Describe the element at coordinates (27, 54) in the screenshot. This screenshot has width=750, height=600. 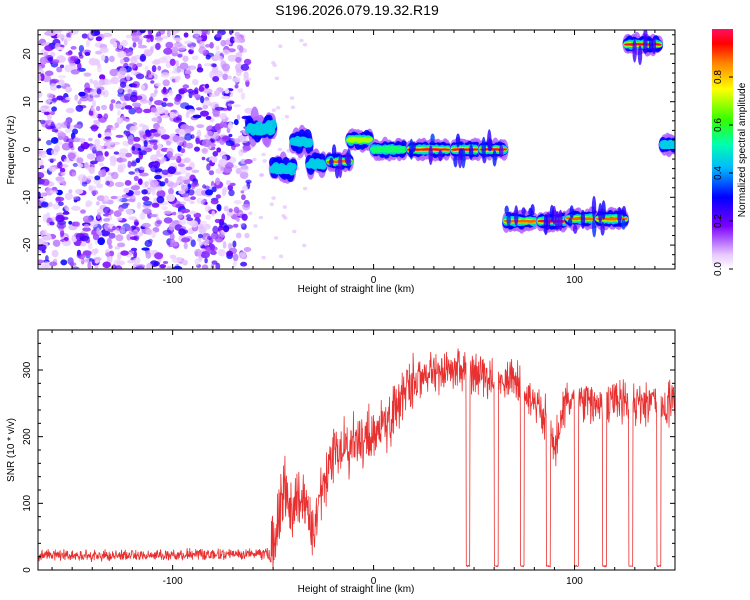
I see `y-tick-label: 20` at that location.